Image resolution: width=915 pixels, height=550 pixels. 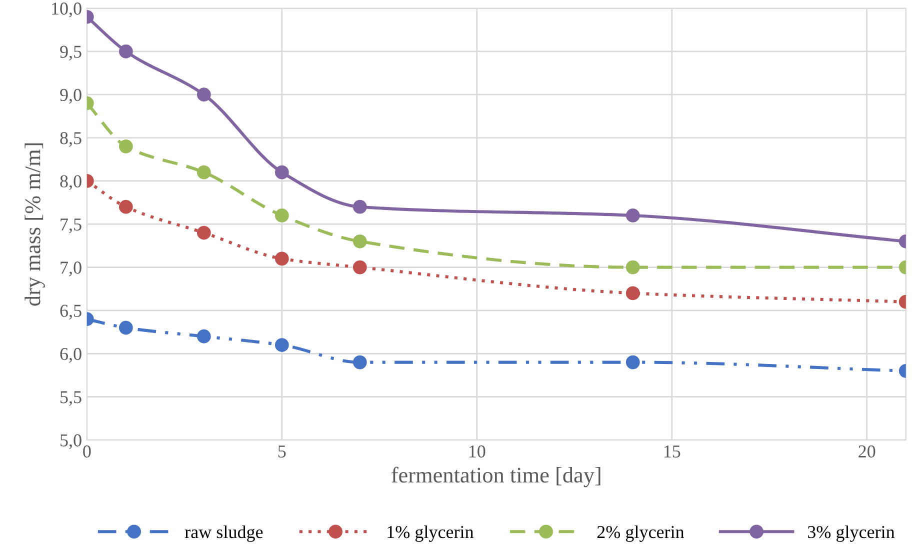 I want to click on legend-label: raw sludge, so click(x=223, y=533).